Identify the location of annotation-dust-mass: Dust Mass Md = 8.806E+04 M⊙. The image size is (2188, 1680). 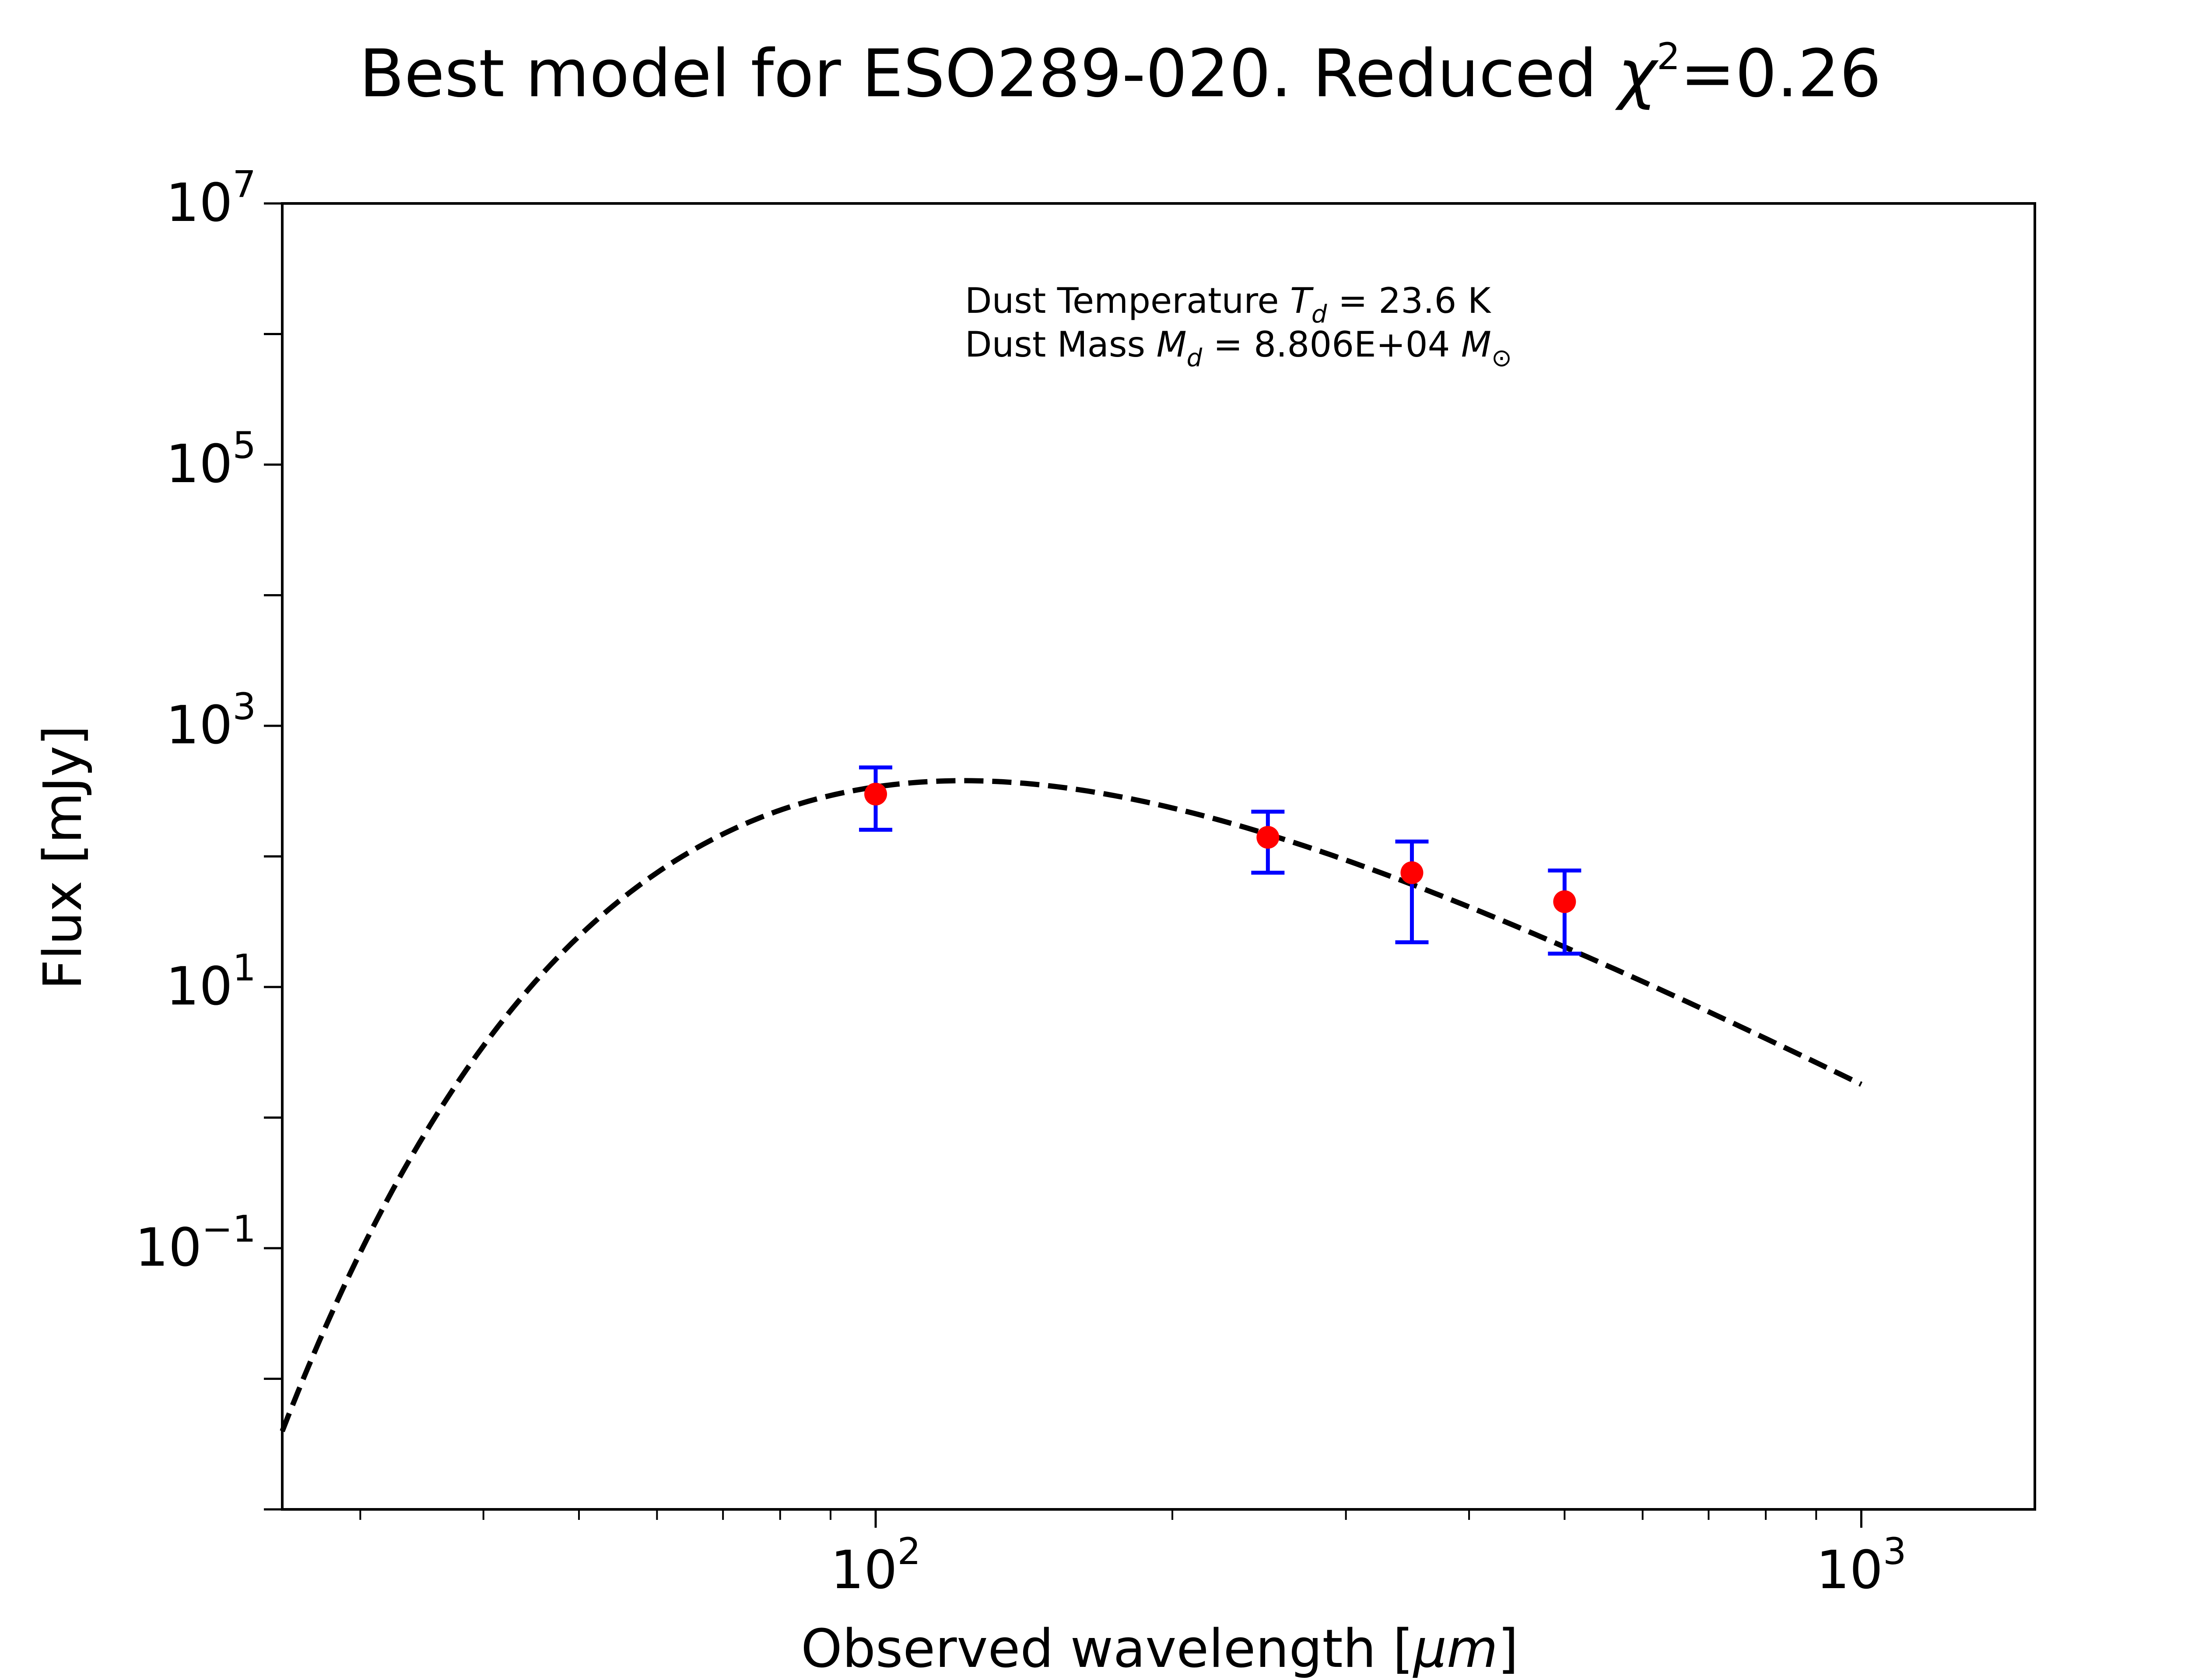
(1238, 348).